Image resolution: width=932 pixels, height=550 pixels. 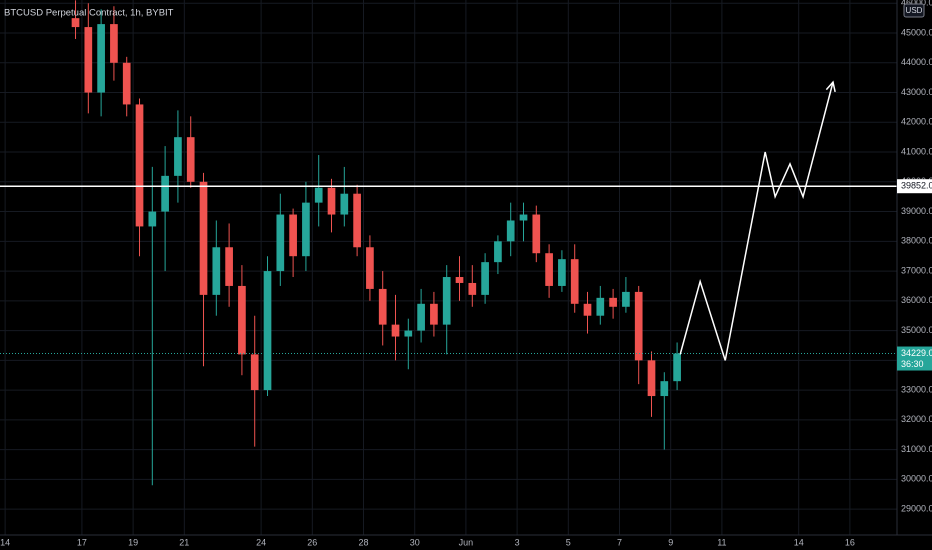 I want to click on projection-path, so click(x=756, y=221).